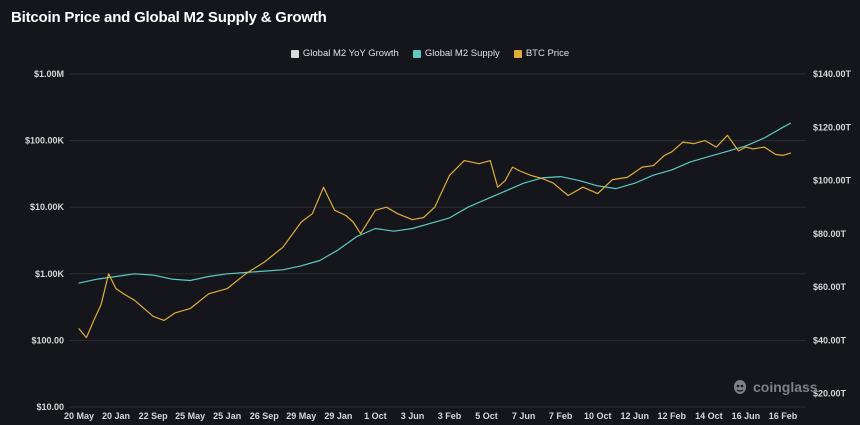 This screenshot has height=425, width=860. I want to click on x-tick-label: 25 Jan, so click(227, 416).